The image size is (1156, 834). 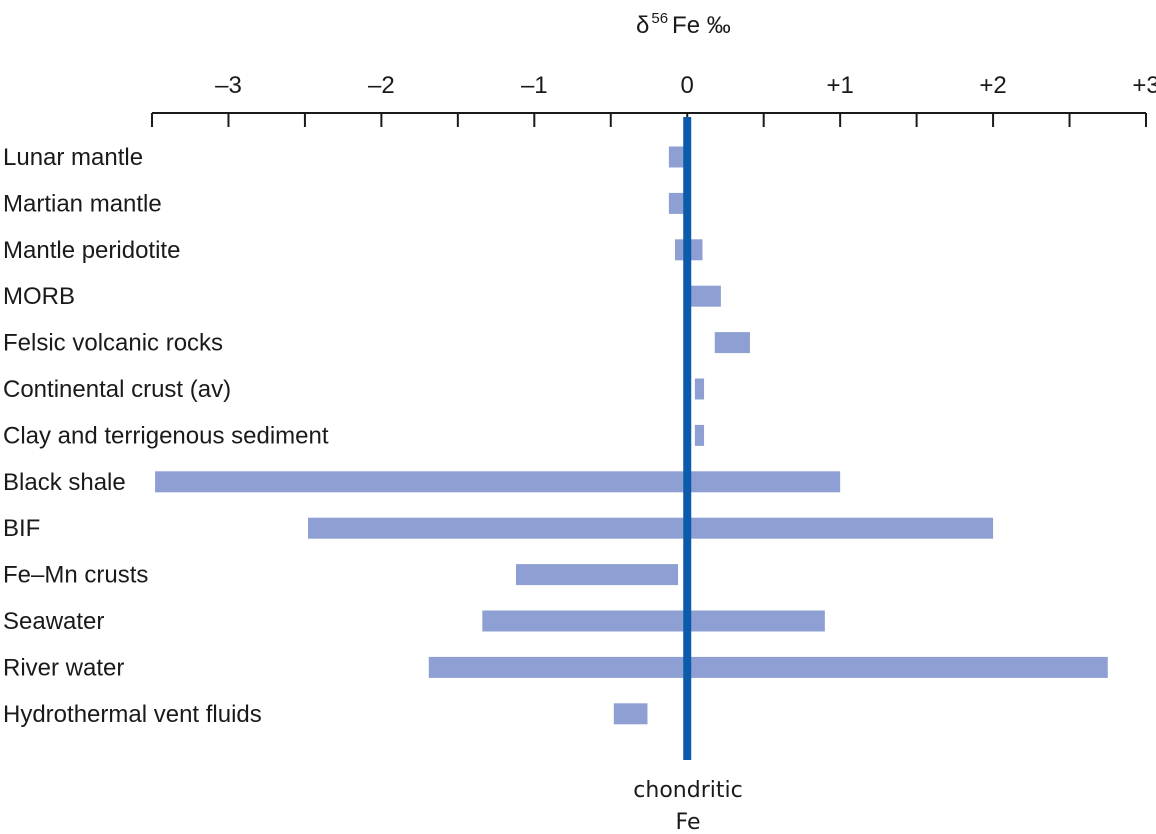 I want to click on x-tick-label: +2, so click(x=992, y=85).